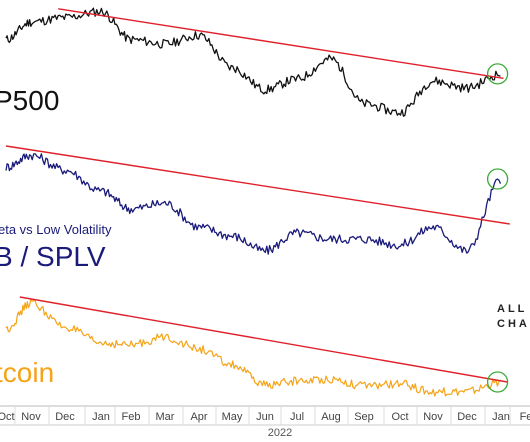  Describe the element at coordinates (297, 417) in the screenshot. I see `x-tick-label: Jul` at that location.